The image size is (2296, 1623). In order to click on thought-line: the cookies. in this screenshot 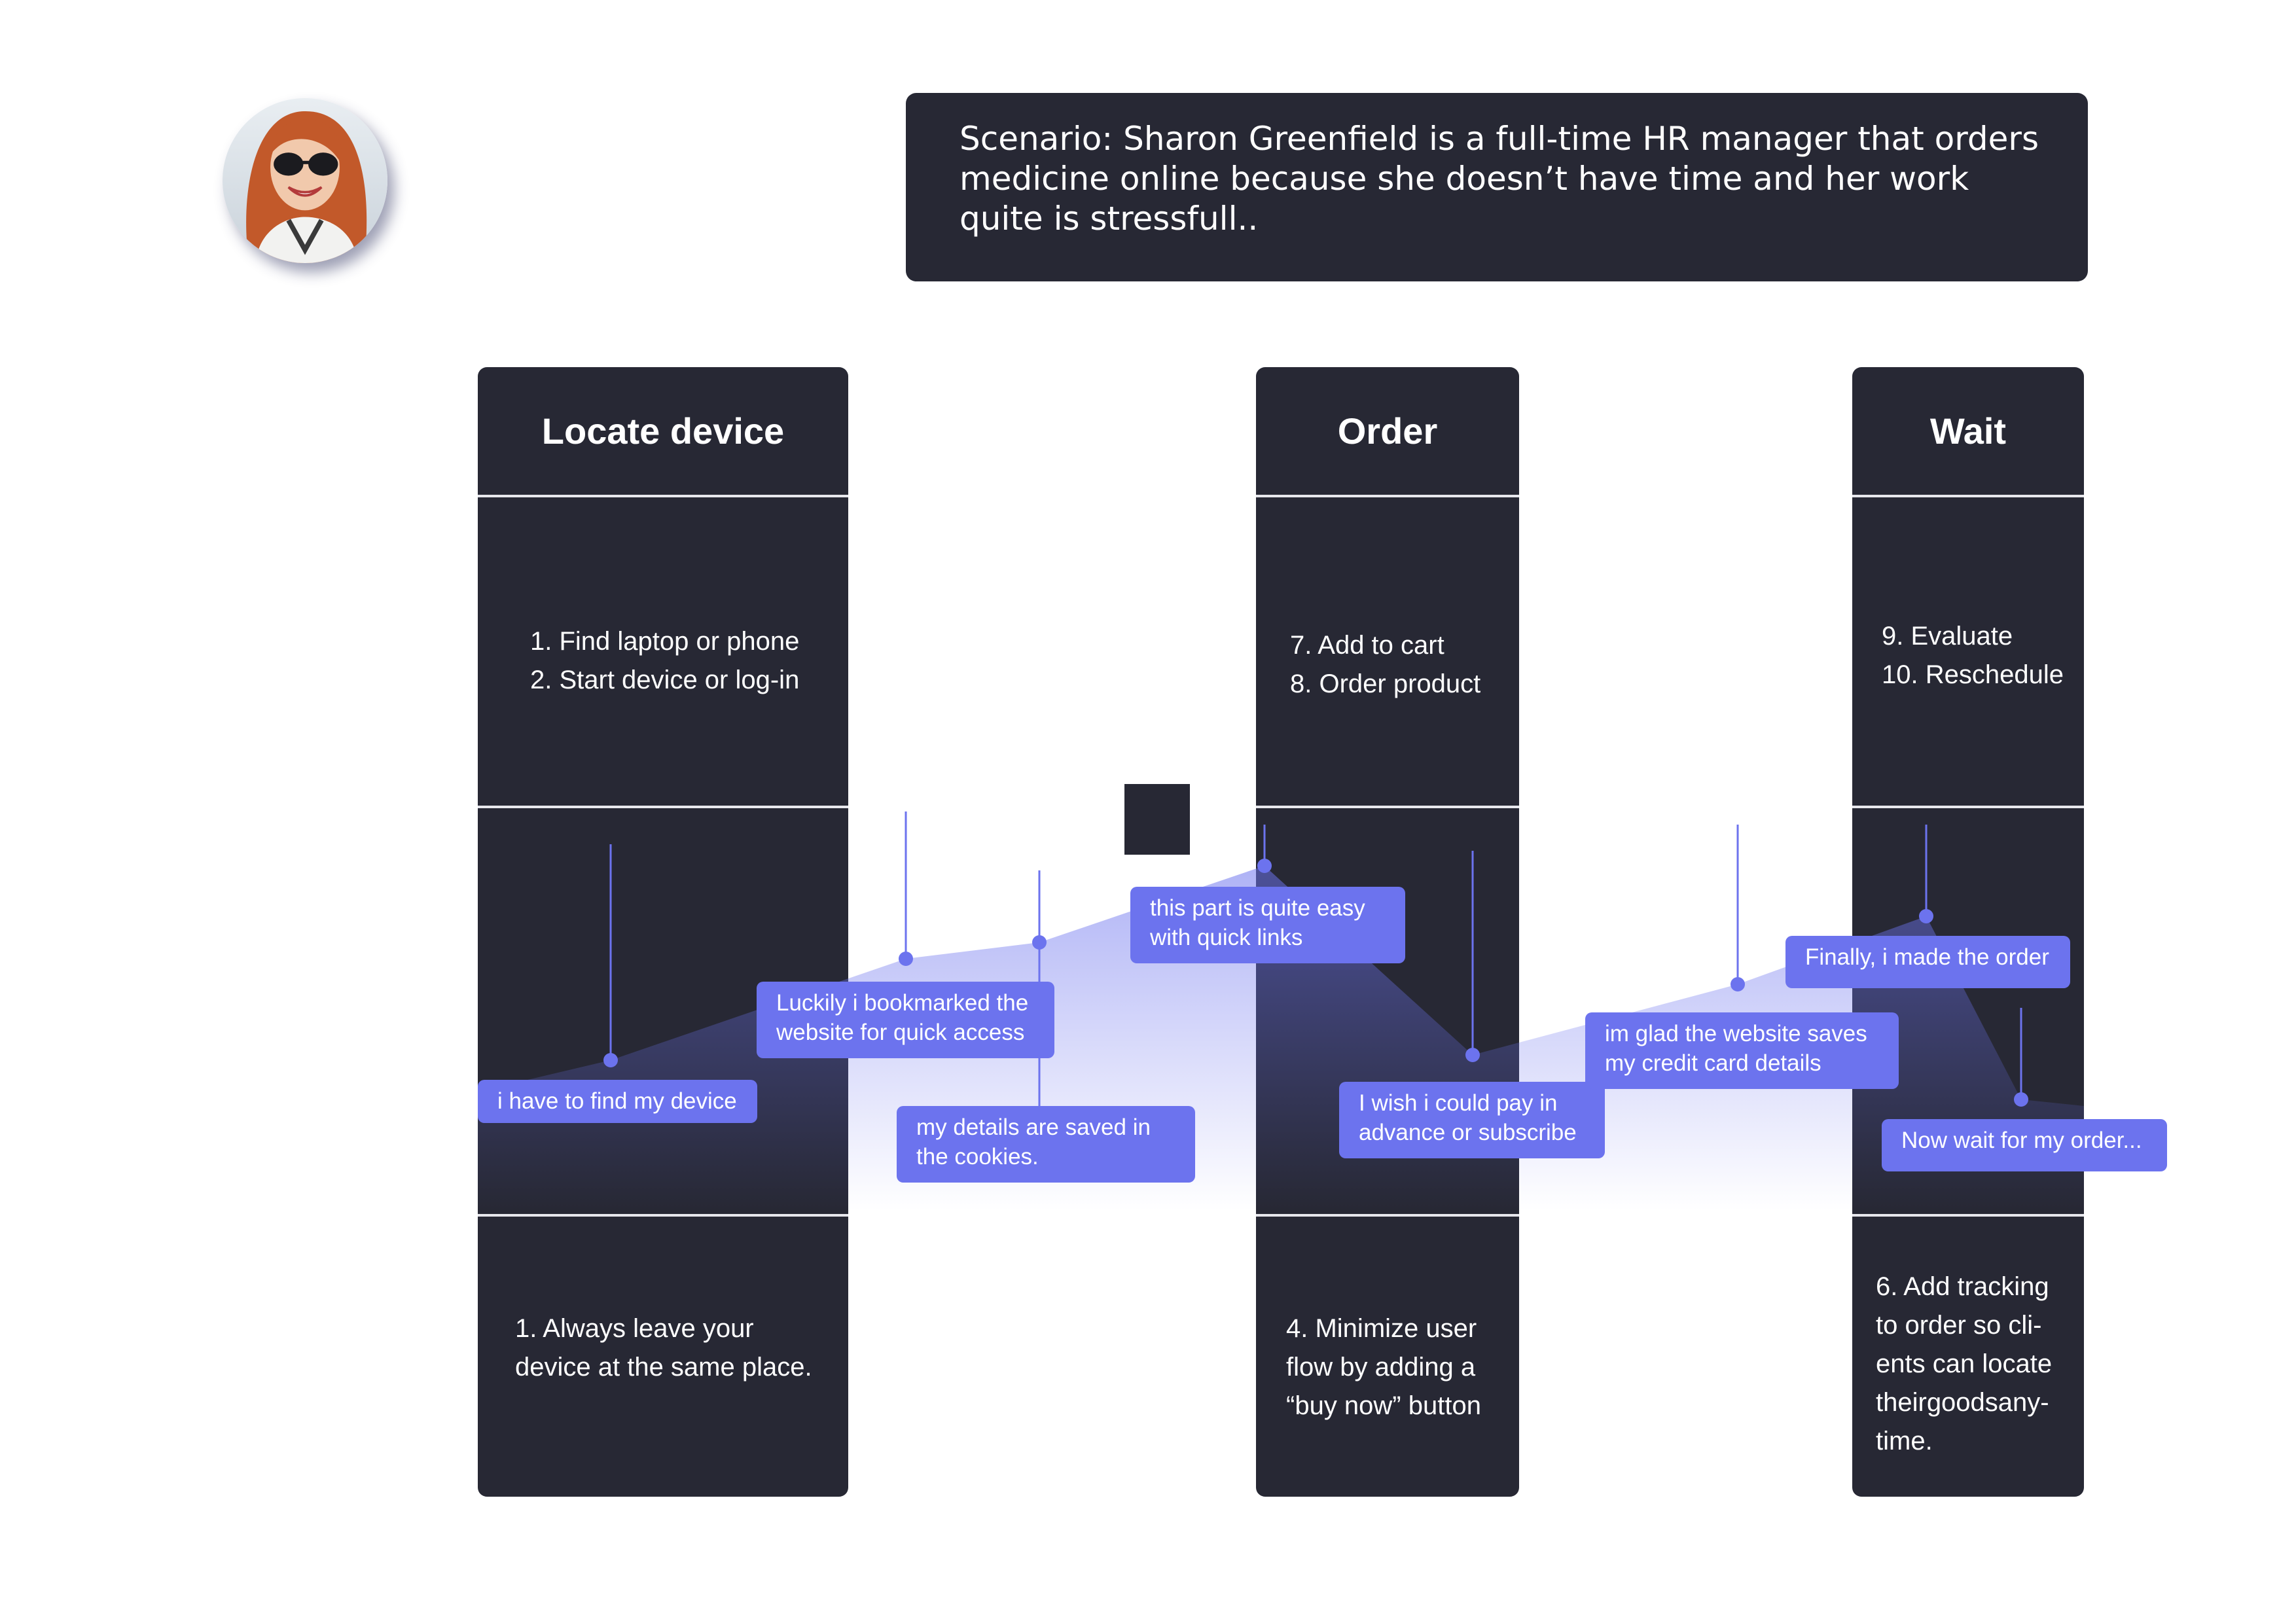, I will do `click(977, 1156)`.